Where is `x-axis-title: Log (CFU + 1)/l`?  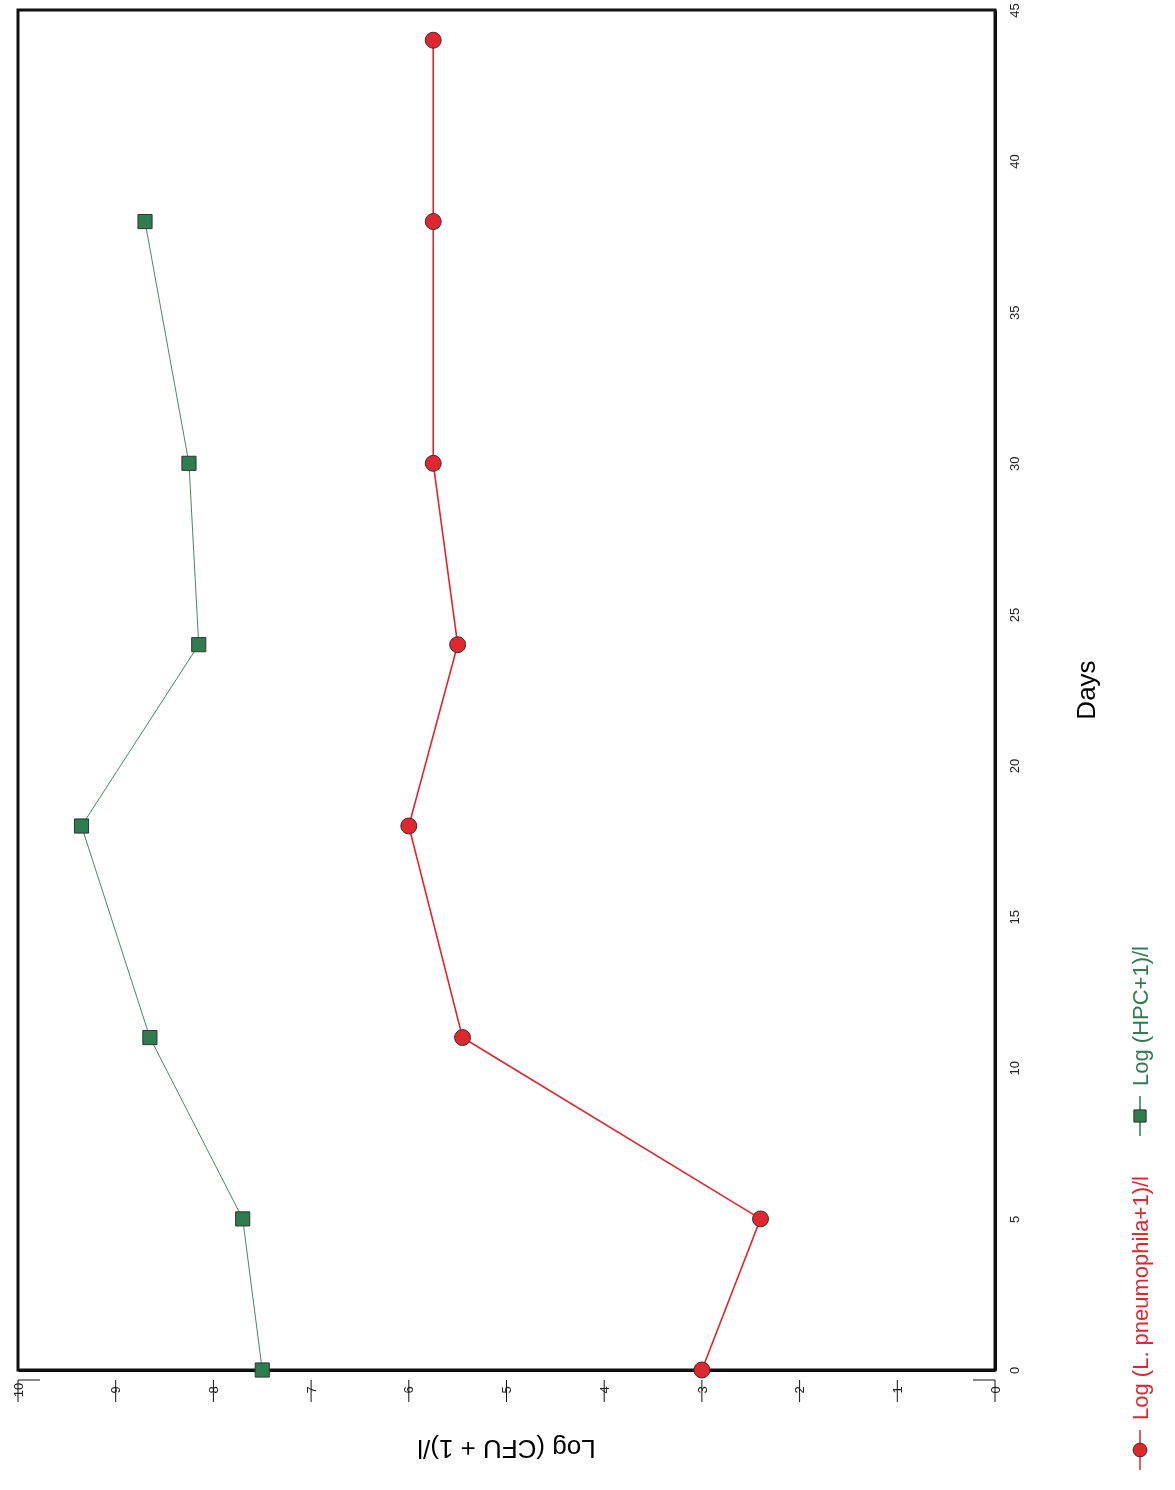
x-axis-title: Log (CFU + 1)/l is located at coordinates (506, 1449).